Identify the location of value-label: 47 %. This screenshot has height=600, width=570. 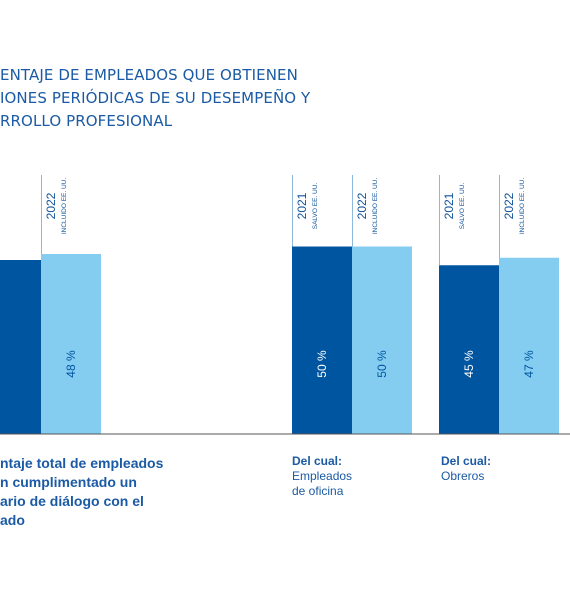
(529, 364).